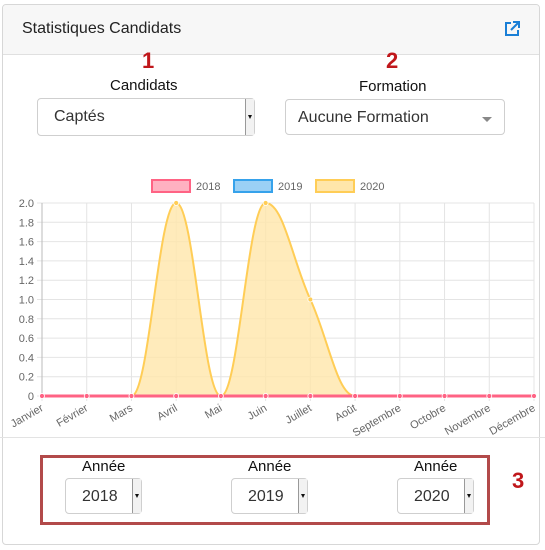 The height and width of the screenshot is (550, 545). Describe the element at coordinates (26, 204) in the screenshot. I see `y-tick-label: 2.0` at that location.